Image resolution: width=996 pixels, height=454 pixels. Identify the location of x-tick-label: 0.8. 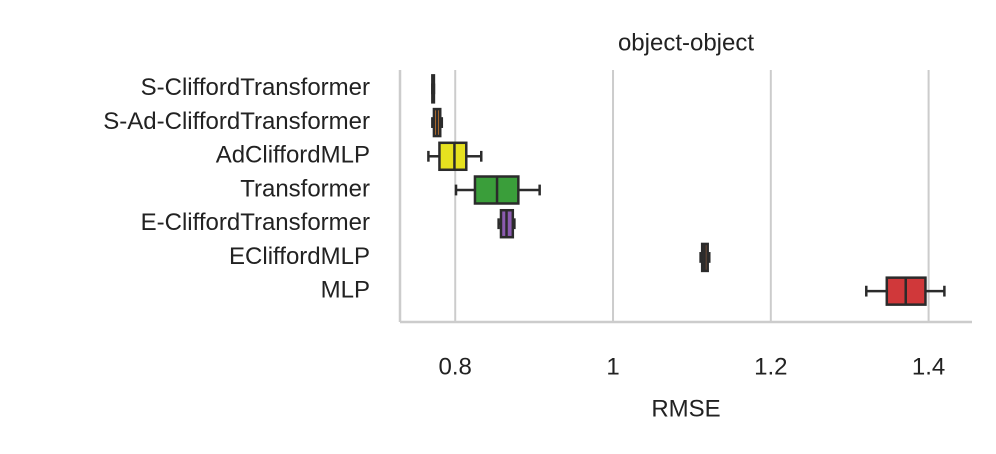
(455, 366).